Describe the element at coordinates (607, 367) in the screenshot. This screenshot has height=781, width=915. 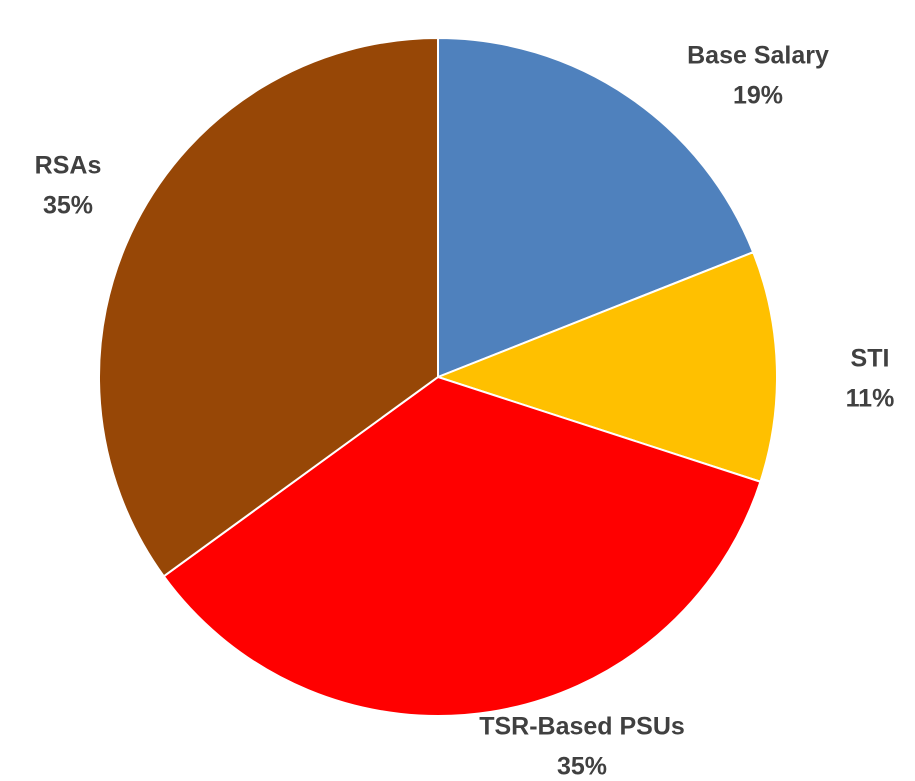
I see `pie-slice-sti` at that location.